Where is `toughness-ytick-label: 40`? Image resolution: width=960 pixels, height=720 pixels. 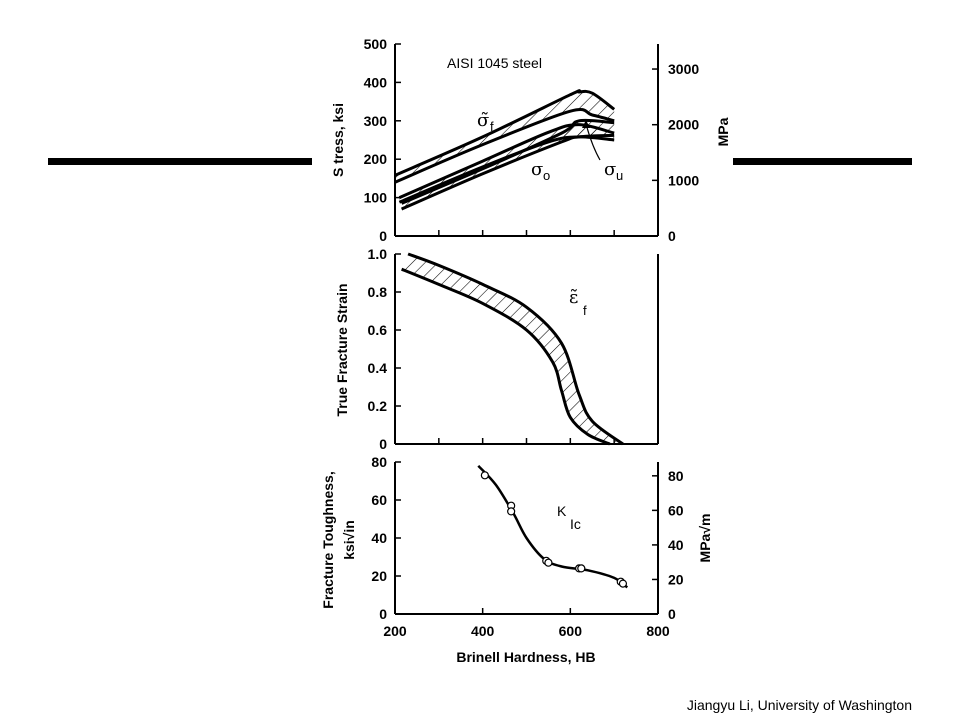 toughness-ytick-label: 40 is located at coordinates (379, 538).